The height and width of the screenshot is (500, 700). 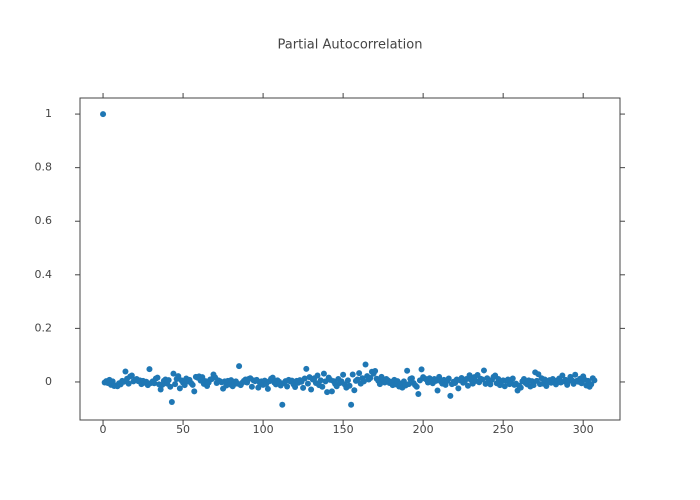 What do you see at coordinates (423, 429) in the screenshot?
I see `x-tick-label: 200` at bounding box center [423, 429].